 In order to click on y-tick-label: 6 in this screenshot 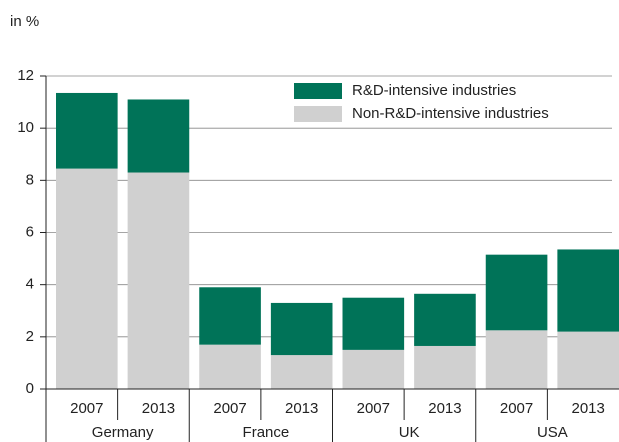, I will do `click(30, 231)`.